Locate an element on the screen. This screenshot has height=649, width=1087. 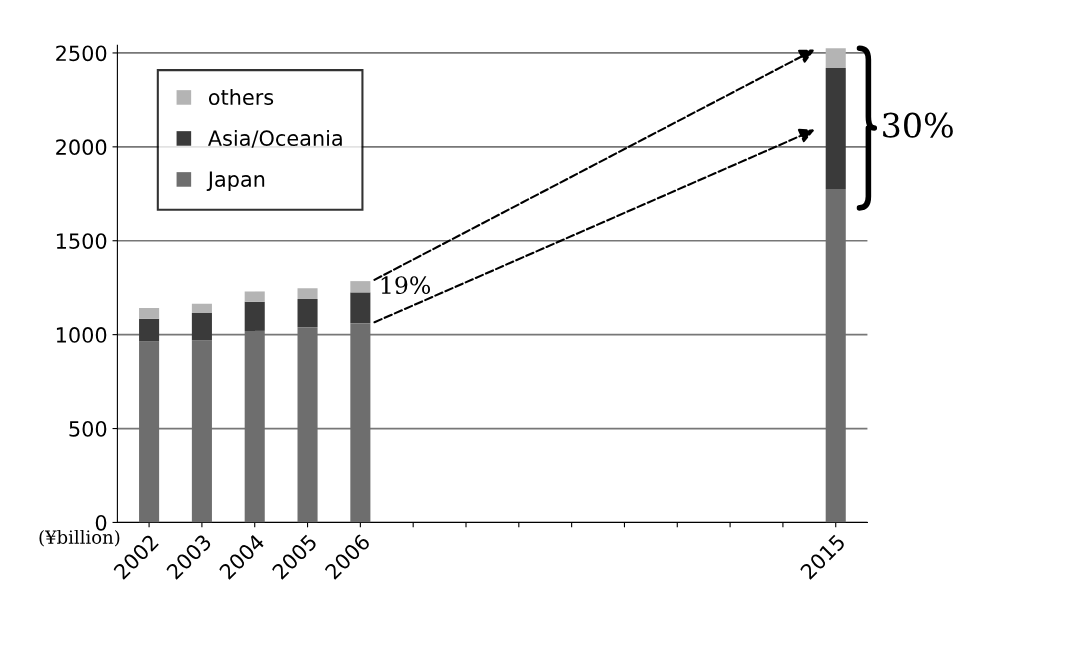
annotation: 19% is located at coordinates (406, 285).